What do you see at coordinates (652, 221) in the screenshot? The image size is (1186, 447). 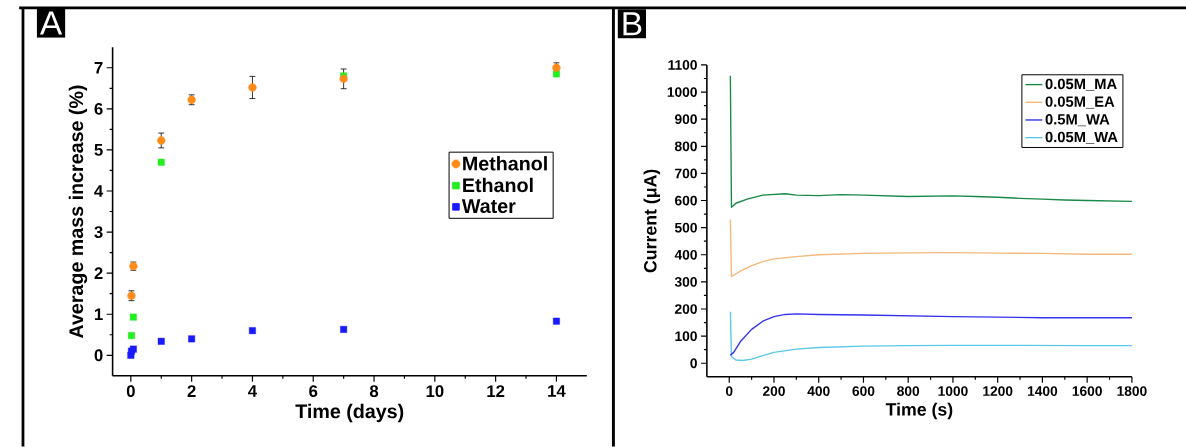 I see `y-axis-title: Current (μA)` at bounding box center [652, 221].